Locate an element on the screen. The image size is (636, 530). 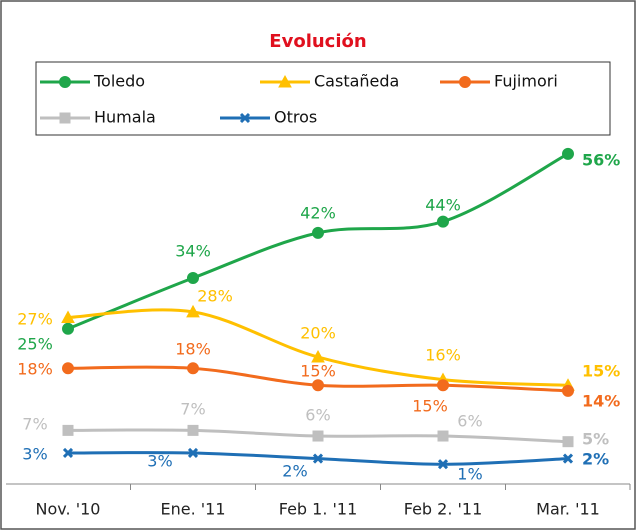
legend-box is located at coordinates (323, 98).